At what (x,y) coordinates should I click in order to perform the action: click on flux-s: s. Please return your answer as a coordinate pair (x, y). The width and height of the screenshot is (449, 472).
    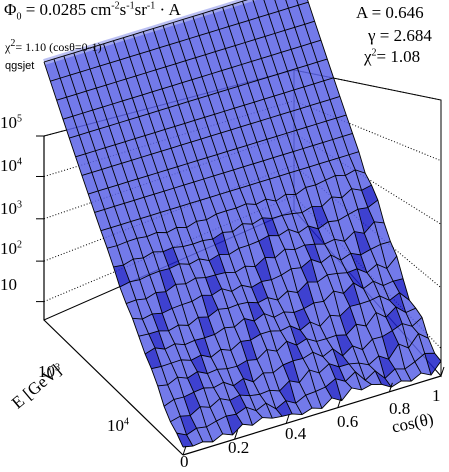
    Looking at the image, I should click on (123, 9).